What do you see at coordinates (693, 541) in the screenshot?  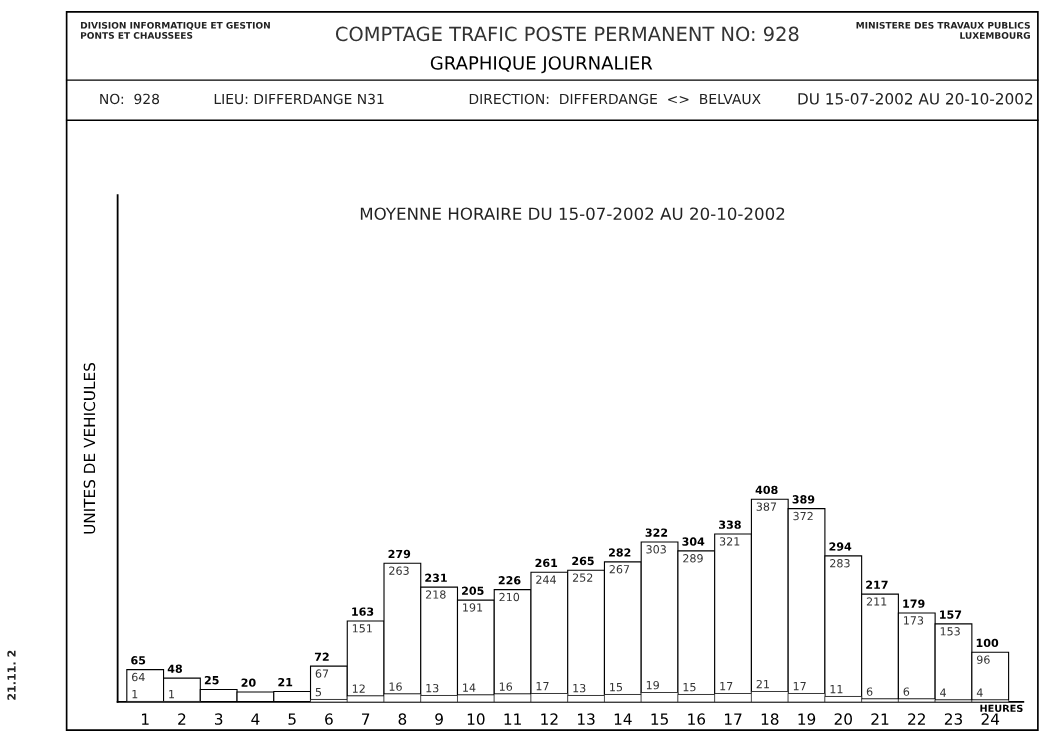 I see `total-label: 304` at bounding box center [693, 541].